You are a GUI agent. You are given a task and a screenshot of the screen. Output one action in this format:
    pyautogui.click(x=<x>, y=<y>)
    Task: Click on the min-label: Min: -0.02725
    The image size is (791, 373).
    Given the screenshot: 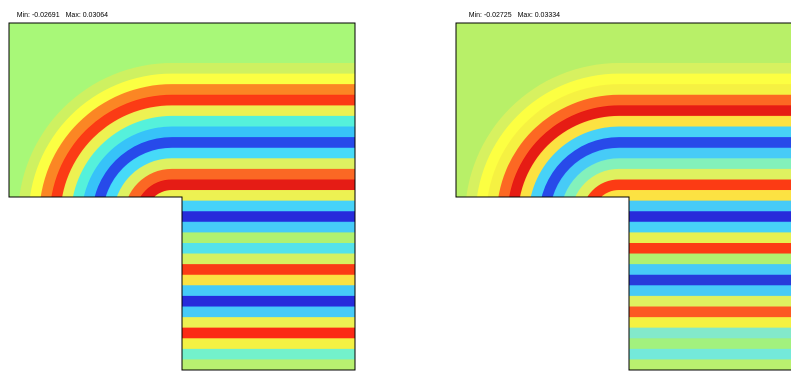 What is the action you would take?
    pyautogui.click(x=490, y=15)
    